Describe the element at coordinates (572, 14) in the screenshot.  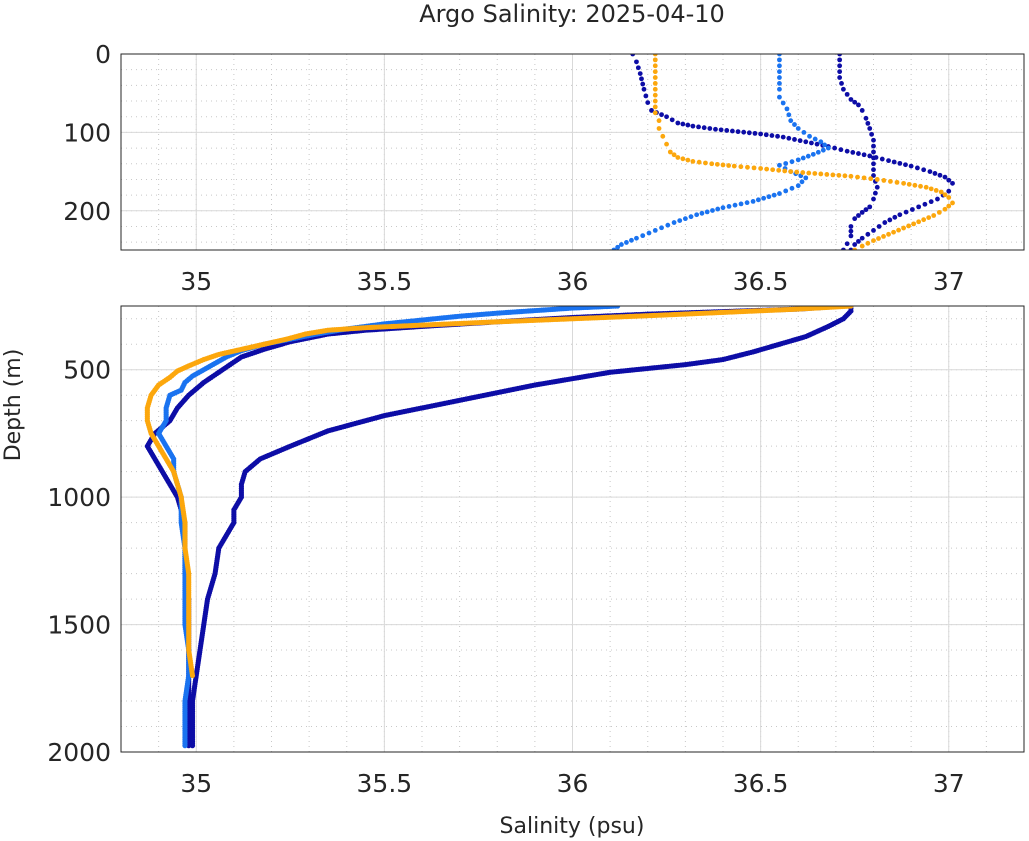
I see `chart-title: Argo Salinity: 2025-04-10` at that location.